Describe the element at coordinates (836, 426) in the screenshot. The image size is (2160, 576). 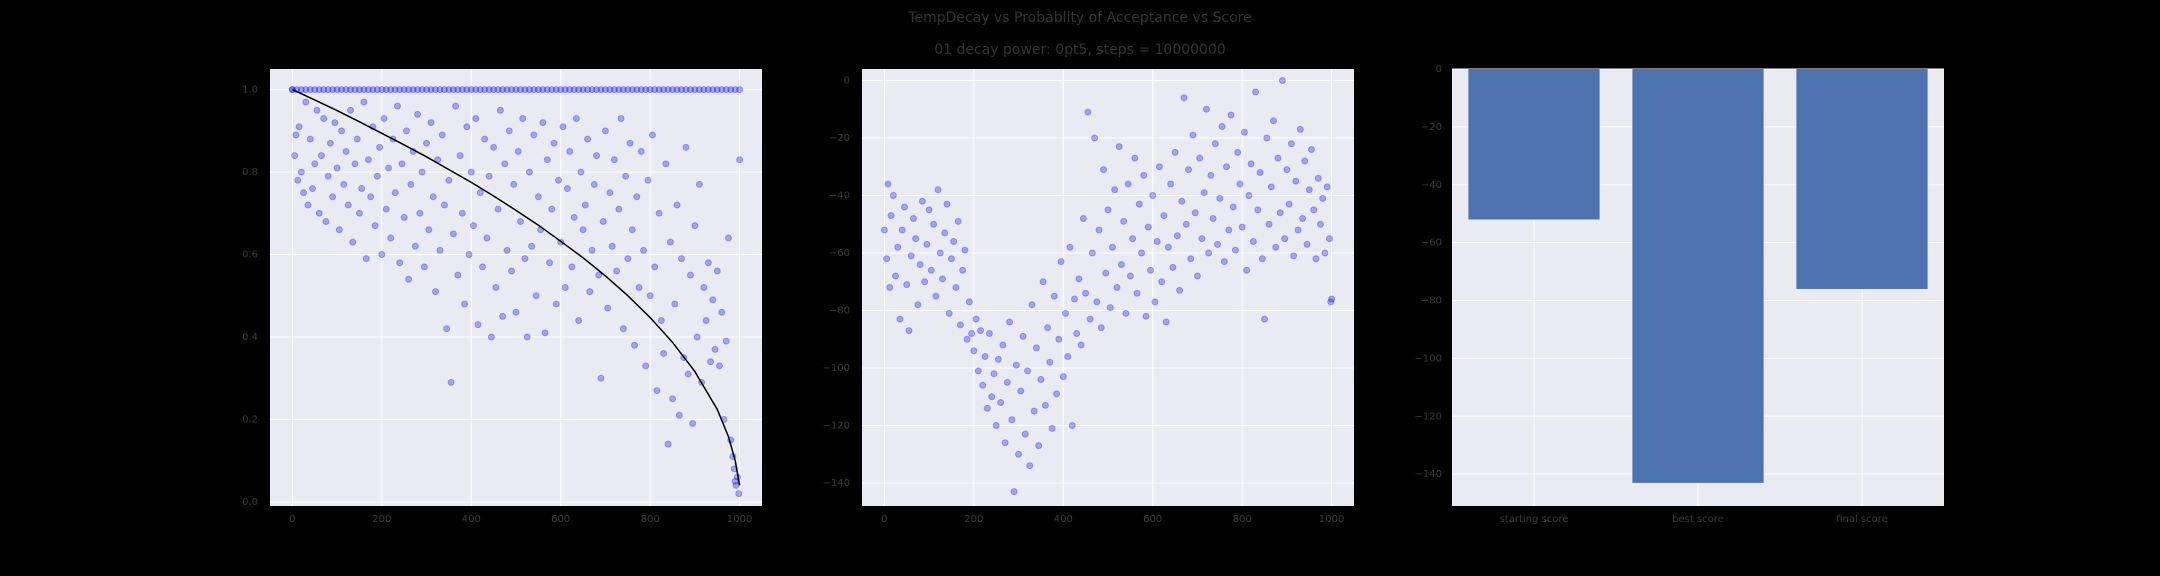
I see `y-tick-label: −120` at that location.